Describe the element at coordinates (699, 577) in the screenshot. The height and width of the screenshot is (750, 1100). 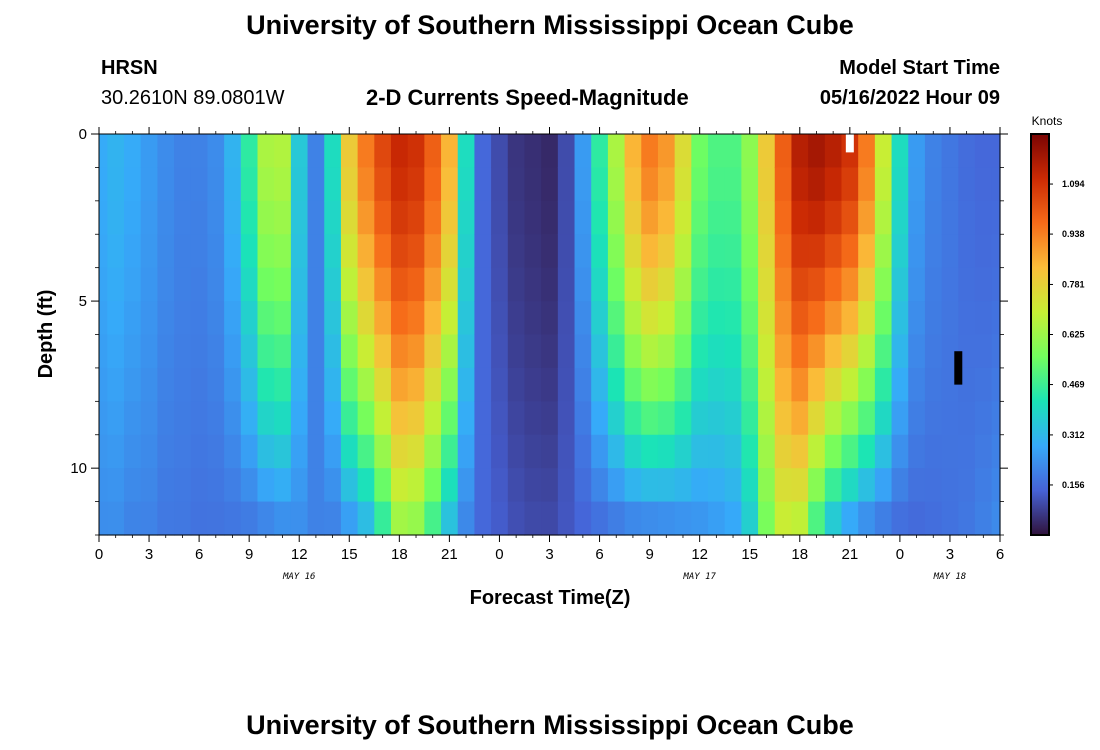
I see `day-label: MAY 17` at that location.